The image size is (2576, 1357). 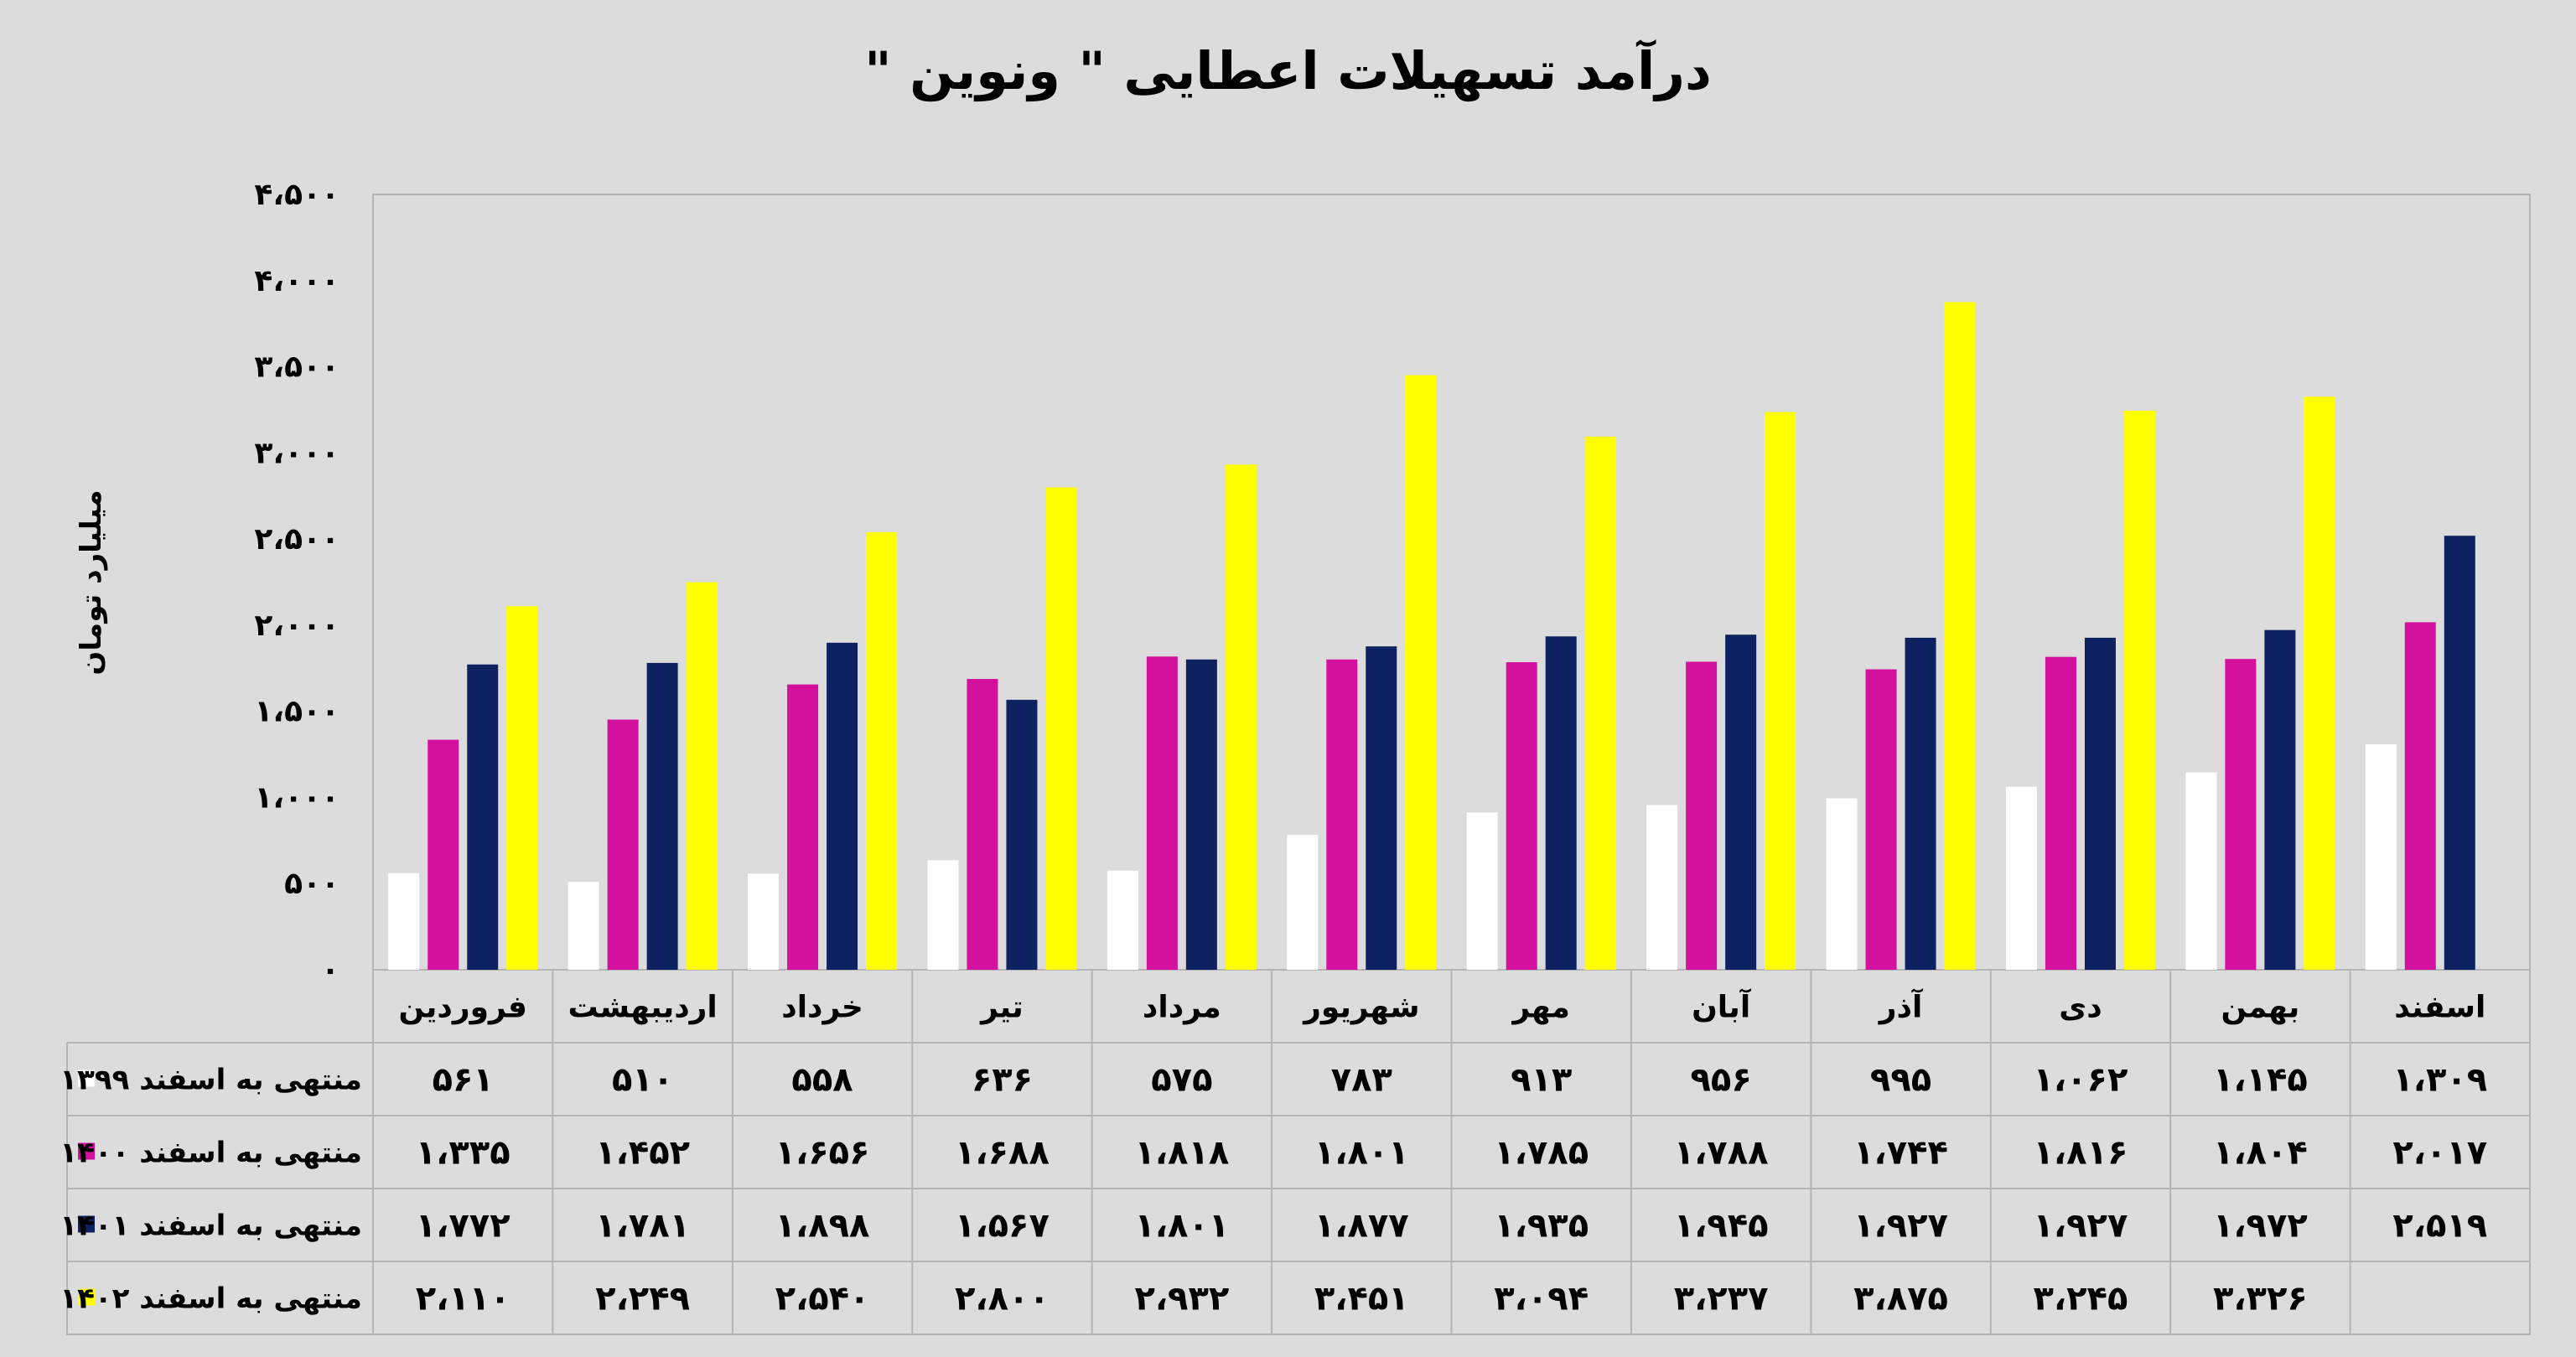 I want to click on table-cell-value: ۱،۳۰۹, so click(x=2439, y=1080).